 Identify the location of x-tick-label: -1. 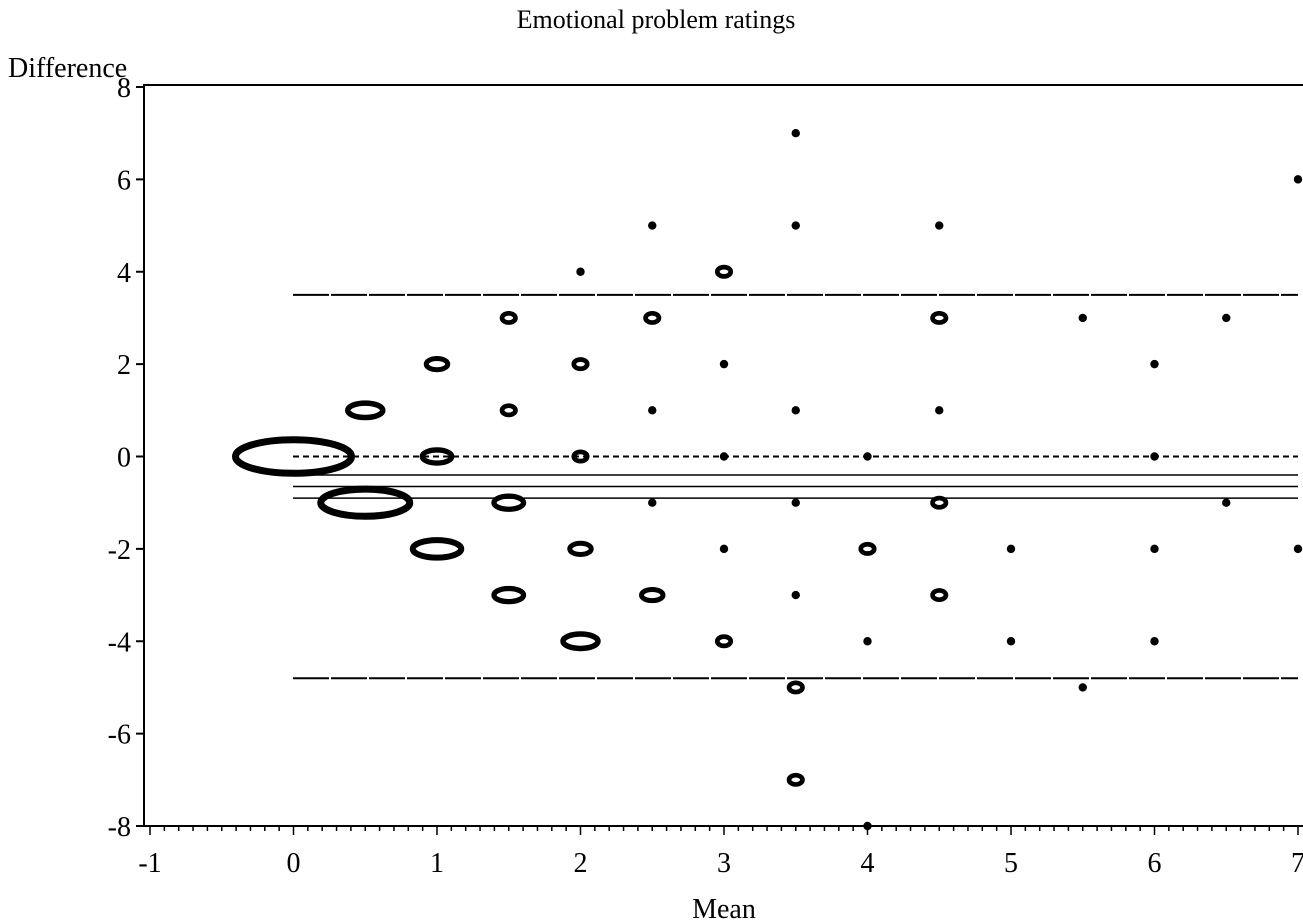
(149, 863).